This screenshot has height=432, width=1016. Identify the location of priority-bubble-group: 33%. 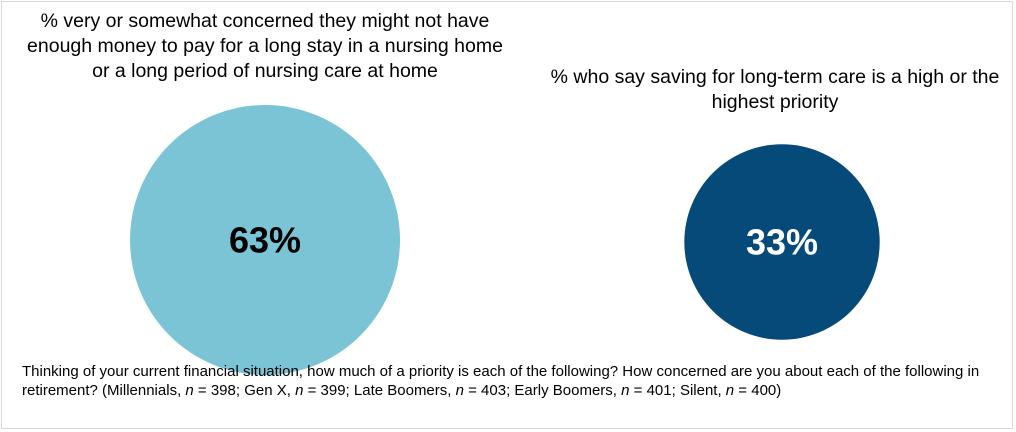
(782, 242).